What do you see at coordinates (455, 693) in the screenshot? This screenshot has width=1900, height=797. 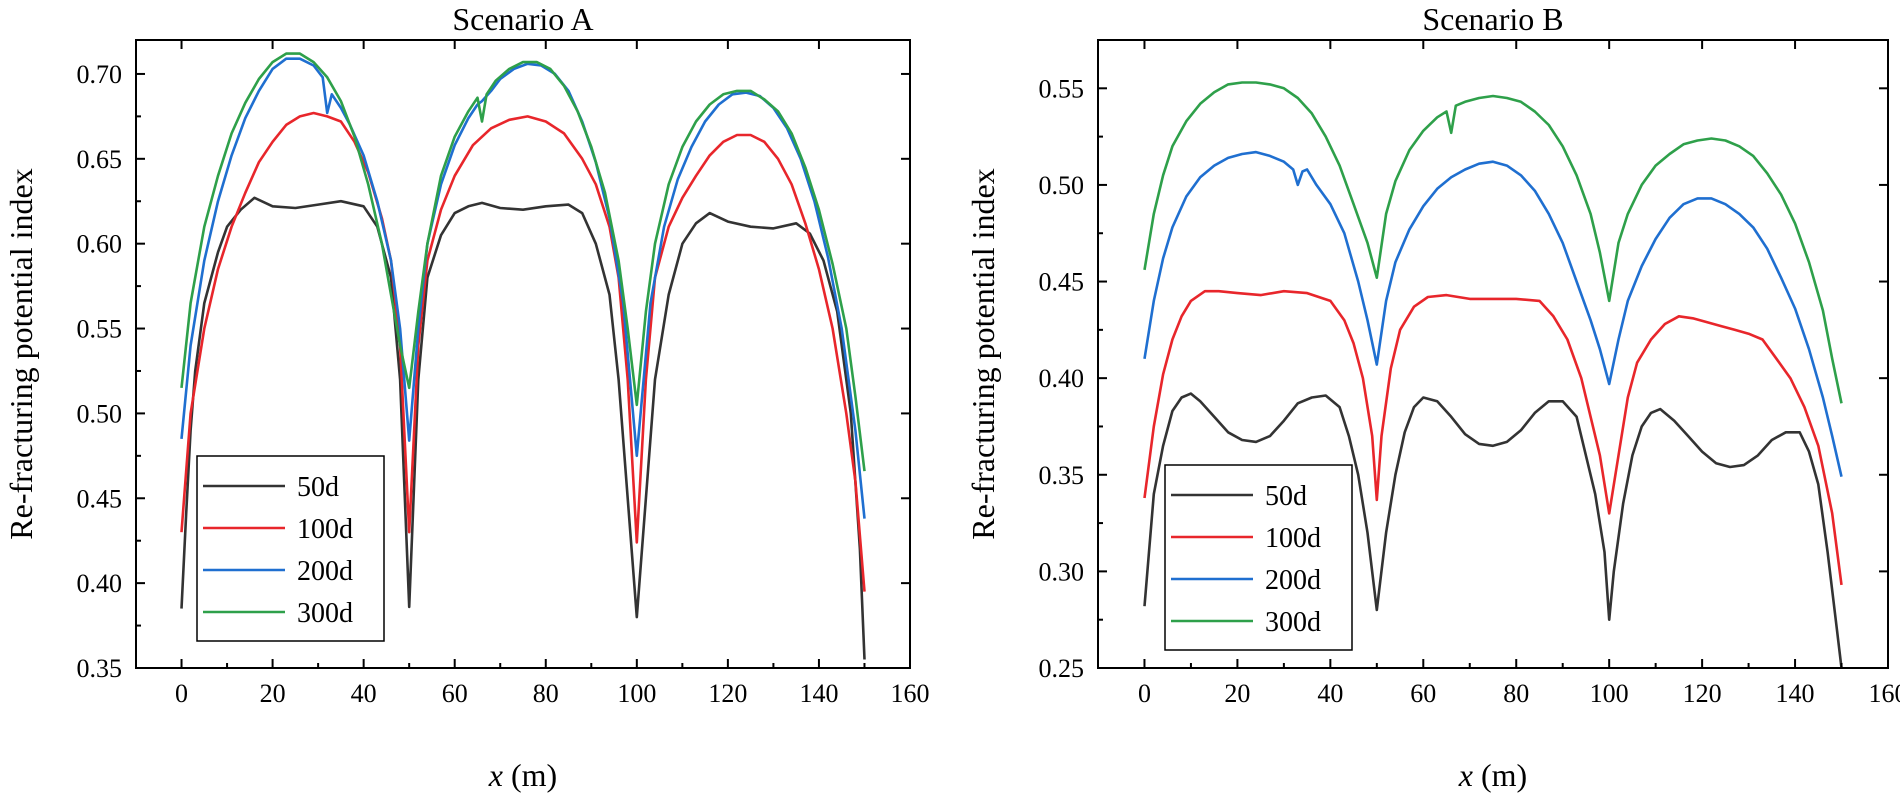 I see `chart-1-x-tick-label: 60` at bounding box center [455, 693].